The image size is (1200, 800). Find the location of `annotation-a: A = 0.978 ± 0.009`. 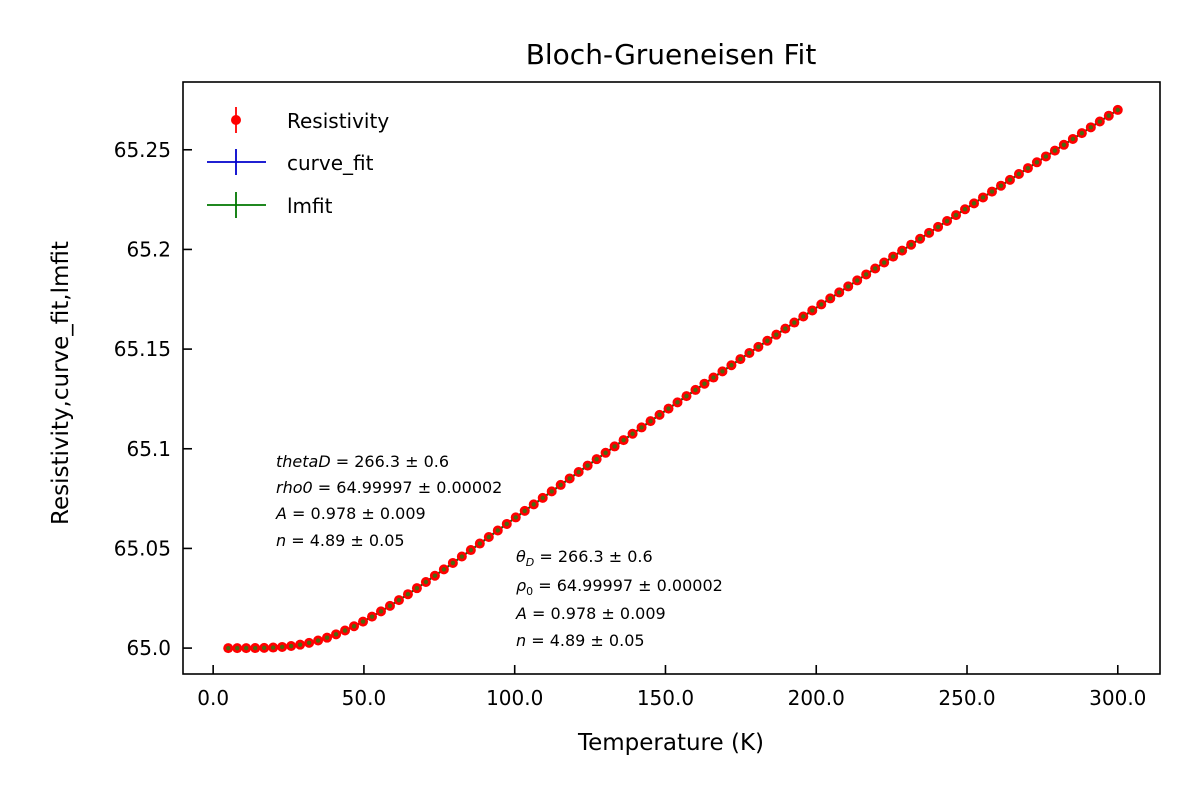

annotation-a: A = 0.978 ± 0.009 is located at coordinates (350, 513).